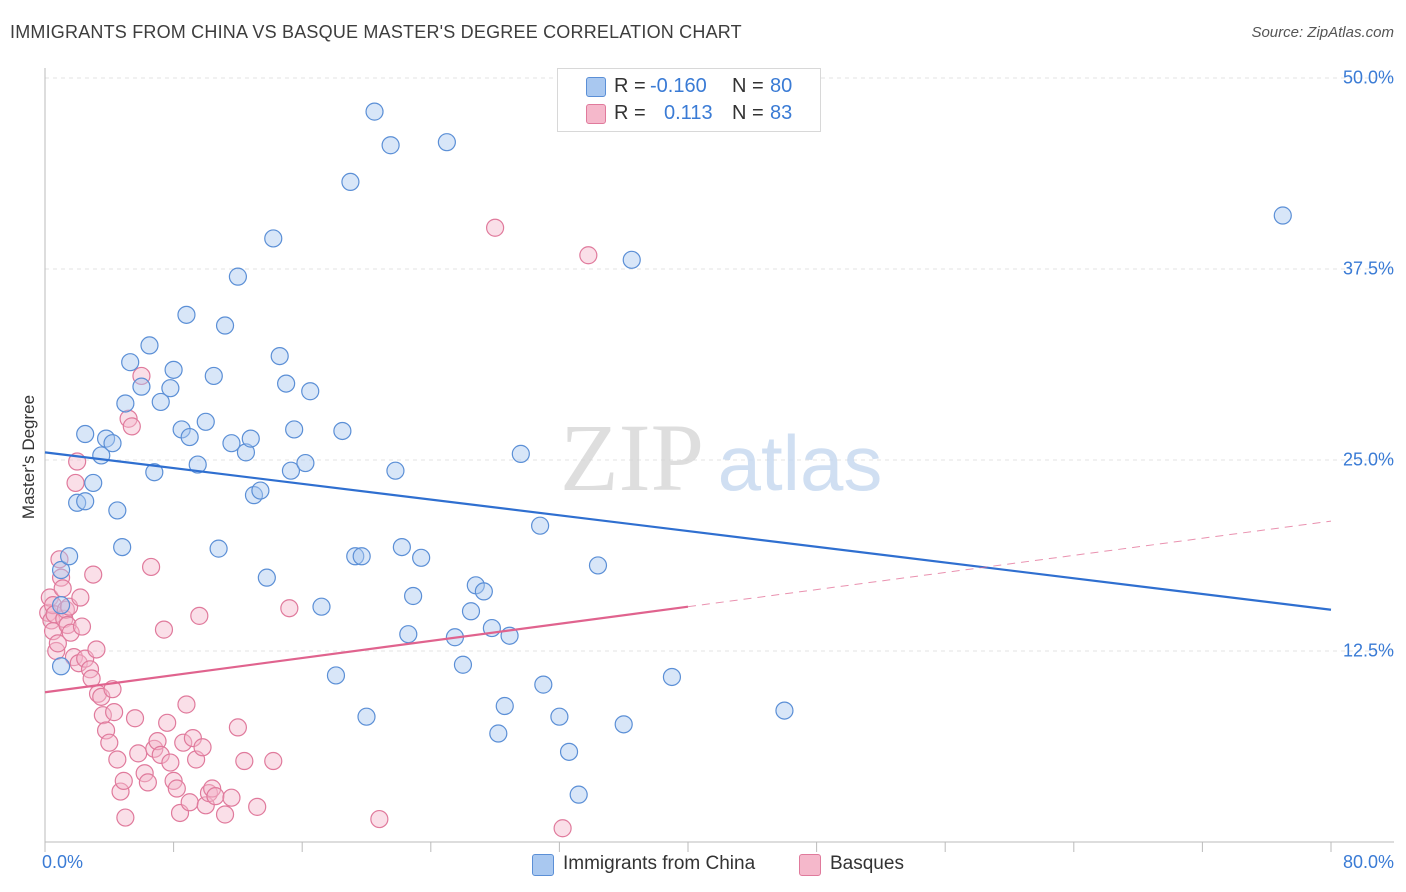 The width and height of the screenshot is (1406, 892). Describe the element at coordinates (1368, 77) in the screenshot. I see `y-tick-label: 50.0%` at that location.